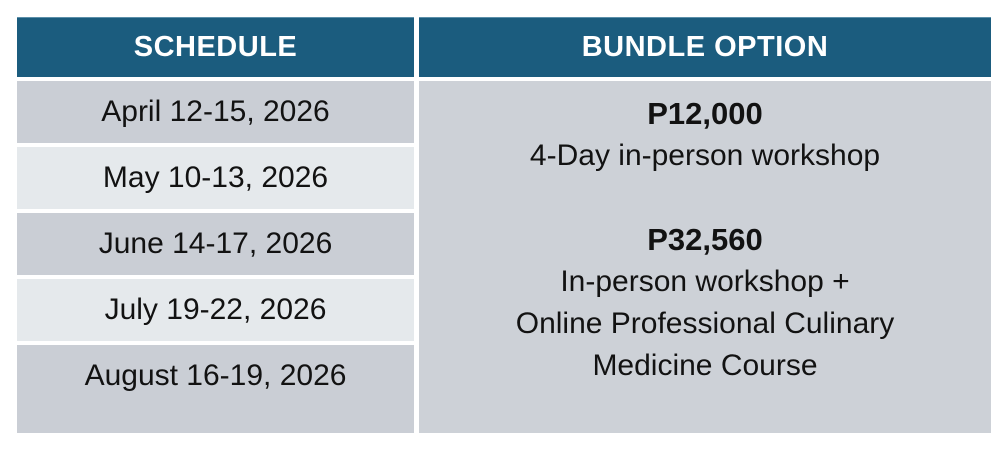 Image resolution: width=1008 pixels, height=454 pixels. What do you see at coordinates (705, 135) in the screenshot?
I see `bundle-option-workshop: P12,000 4-Day in-person workshop` at bounding box center [705, 135].